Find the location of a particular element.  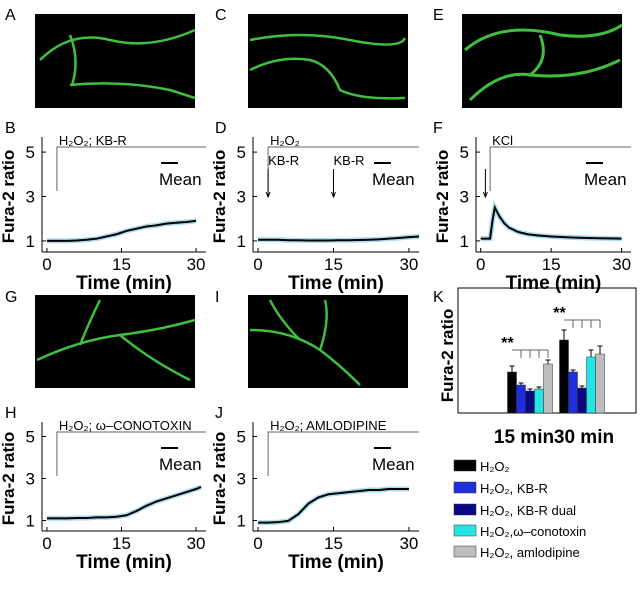

panel-label: H is located at coordinates (11, 413).